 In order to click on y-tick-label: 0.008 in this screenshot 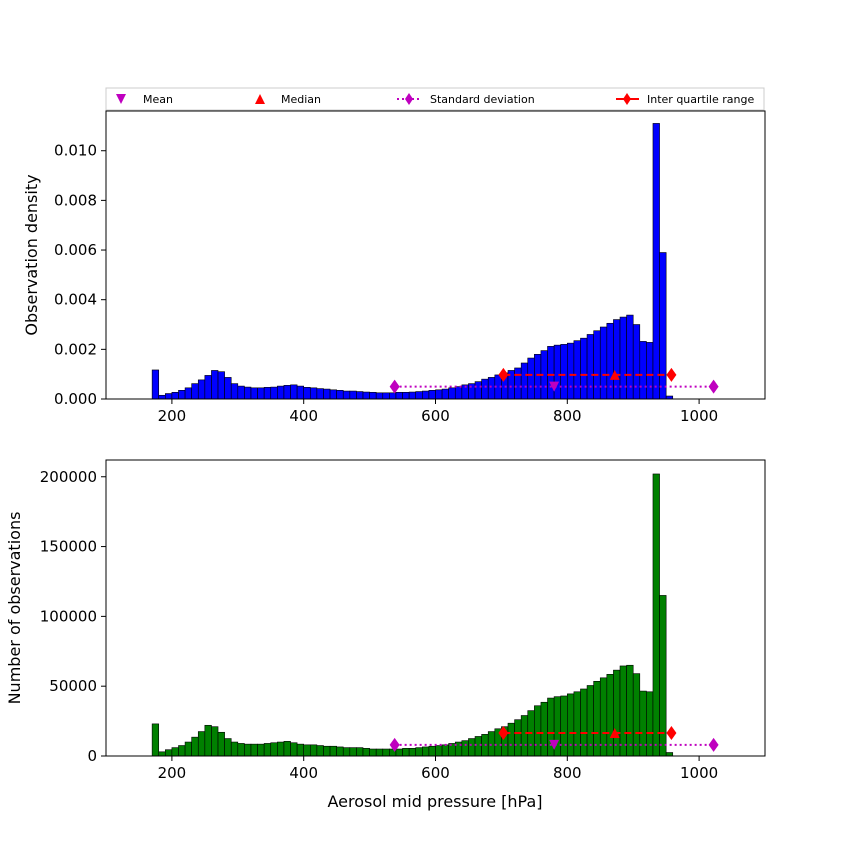, I will do `click(75, 200)`.